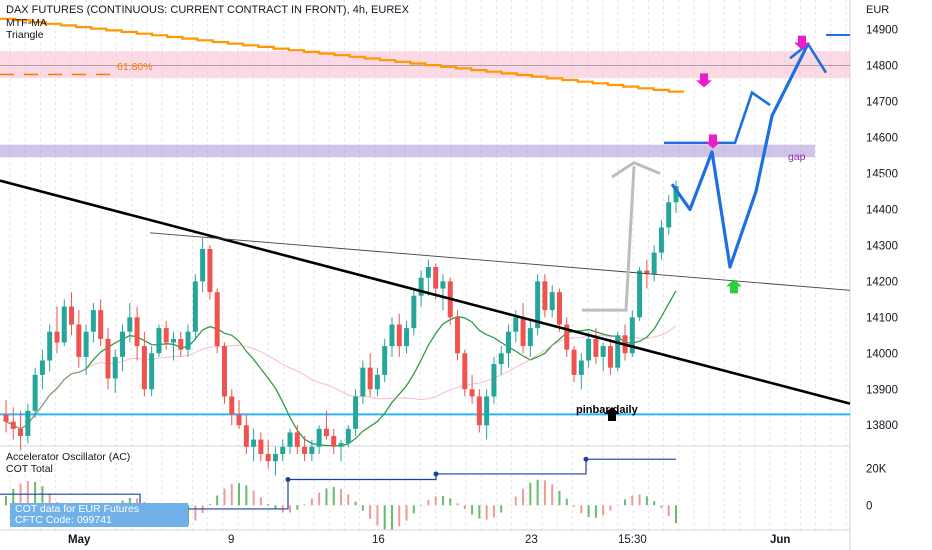 The image size is (932, 550). What do you see at coordinates (63, 520) in the screenshot?
I see `cot-info-line2: CFTC Code: 099741` at bounding box center [63, 520].